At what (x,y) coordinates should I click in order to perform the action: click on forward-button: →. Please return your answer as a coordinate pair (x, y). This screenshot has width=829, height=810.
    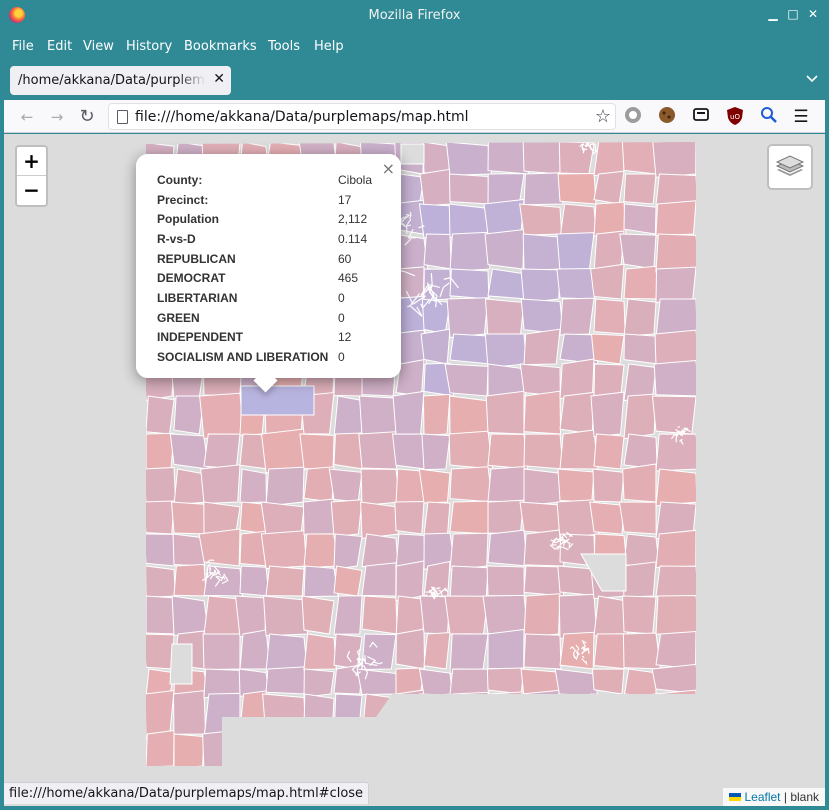
    Looking at the image, I should click on (57, 117).